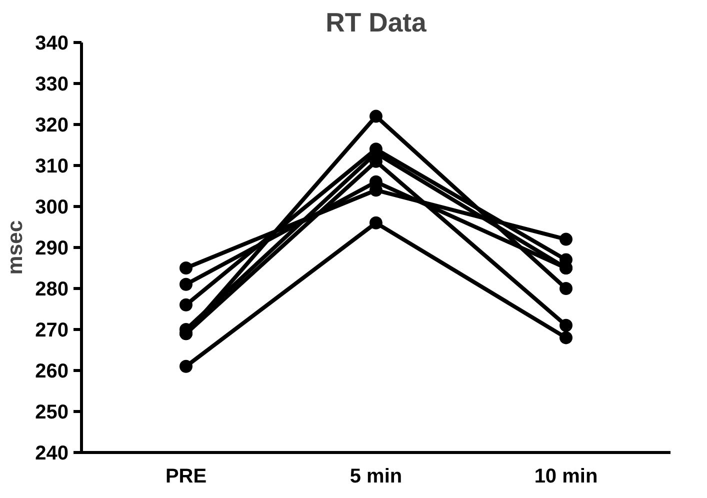  Describe the element at coordinates (52, 249) in the screenshot. I see `y-tick-label: 290` at that location.